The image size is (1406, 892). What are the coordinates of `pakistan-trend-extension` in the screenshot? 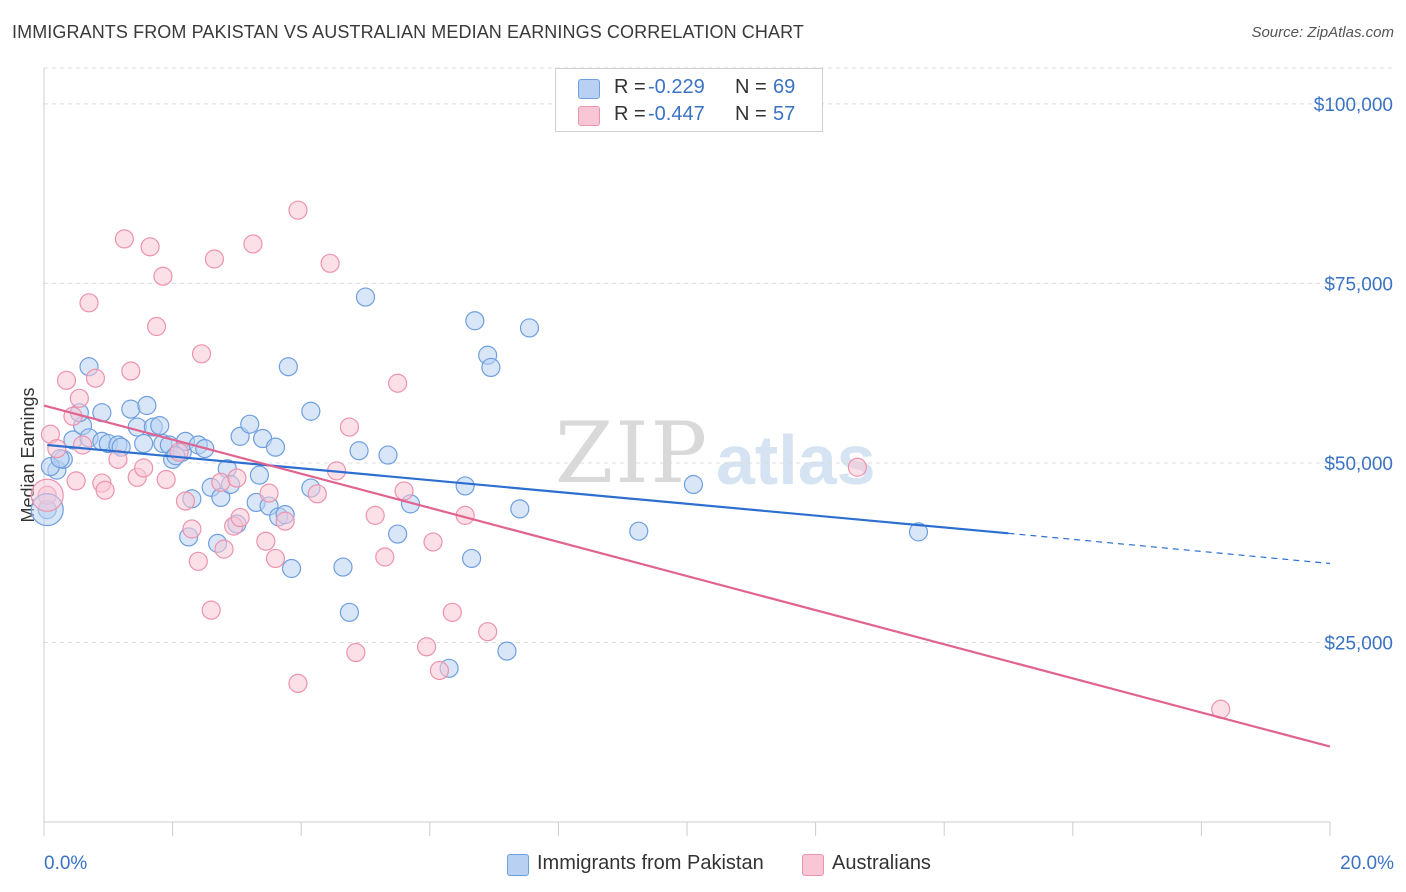 It's located at (1169, 548).